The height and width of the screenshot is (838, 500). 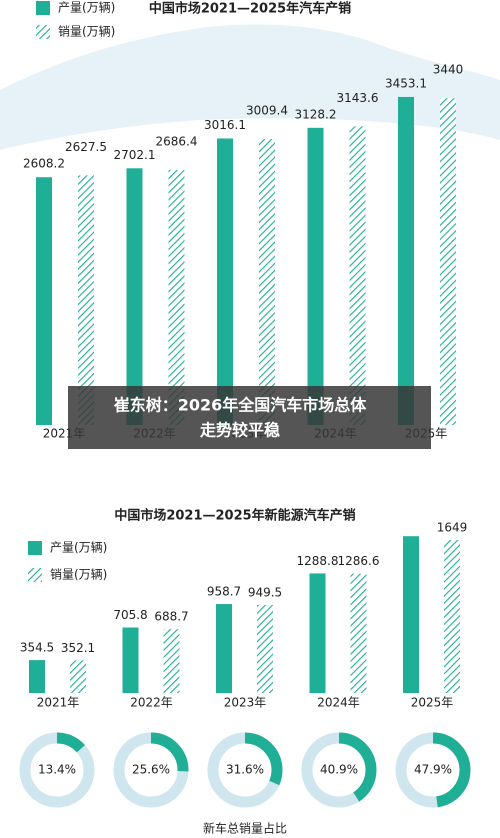 What do you see at coordinates (130, 615) in the screenshot?
I see `value-label: 705.8` at bounding box center [130, 615].